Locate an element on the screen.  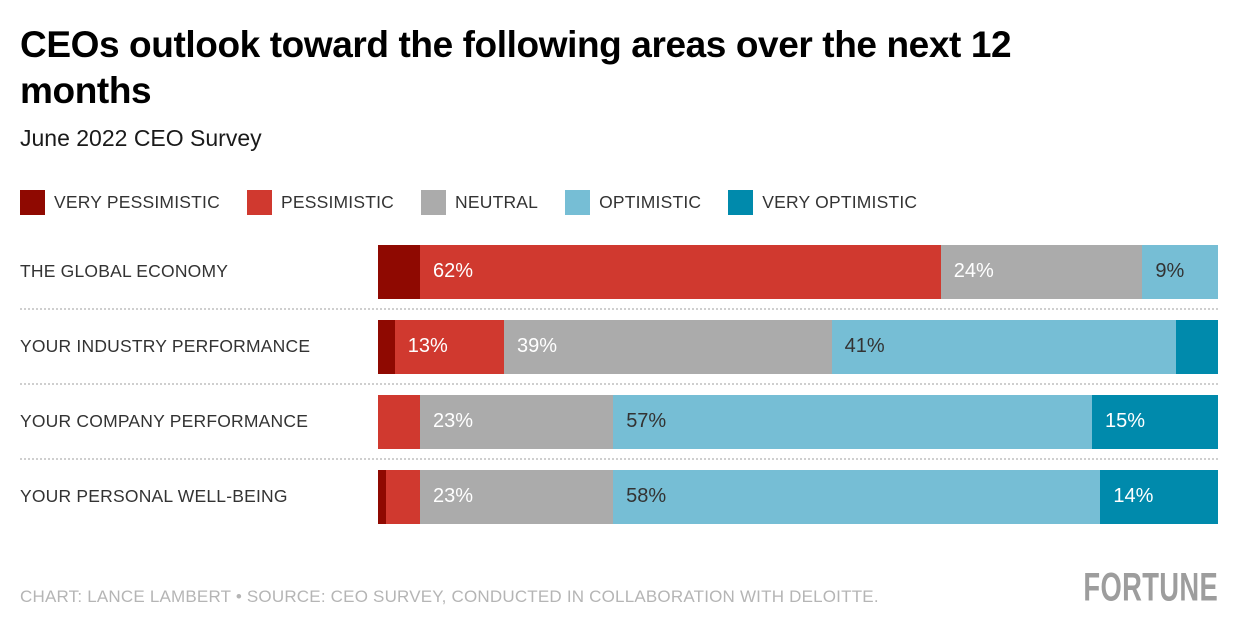
legend-item: PESSIMISTIC is located at coordinates (320, 202).